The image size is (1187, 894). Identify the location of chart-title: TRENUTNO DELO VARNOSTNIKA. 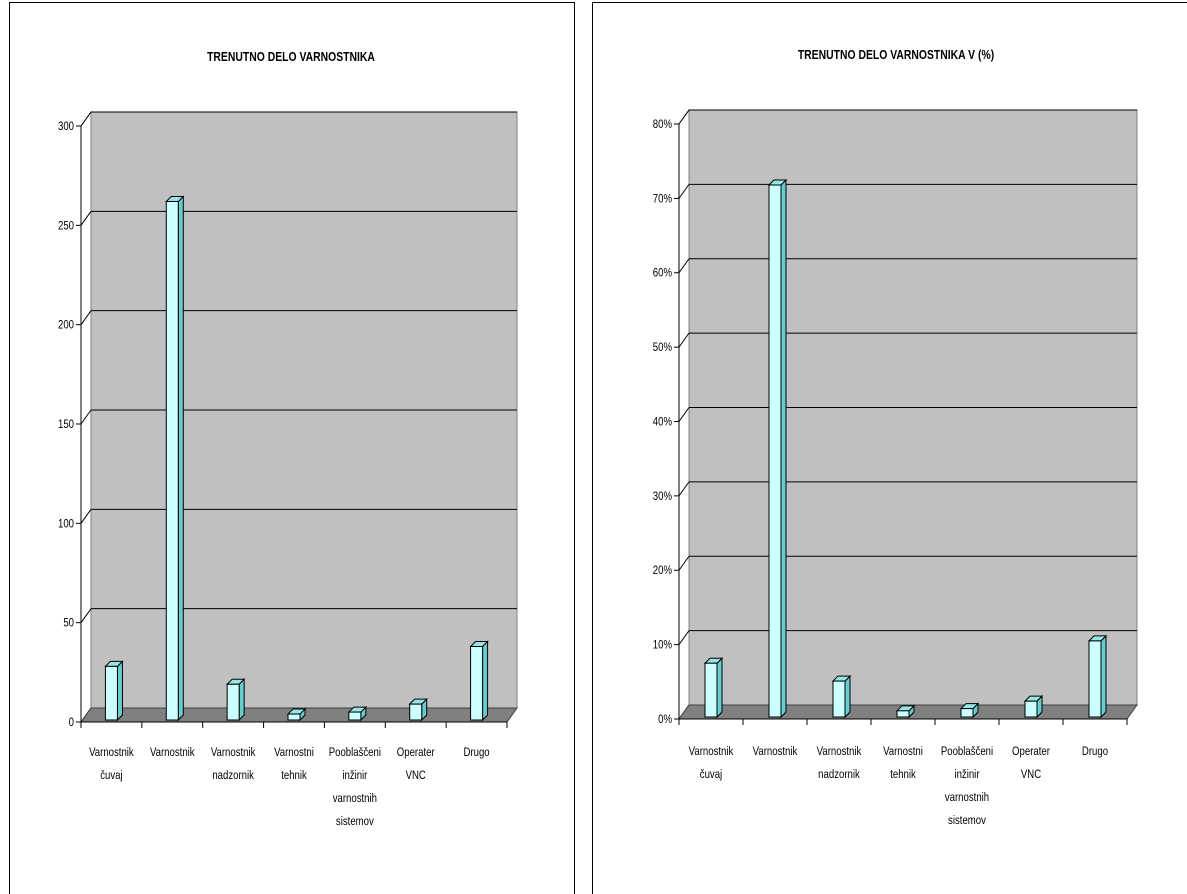
(291, 57).